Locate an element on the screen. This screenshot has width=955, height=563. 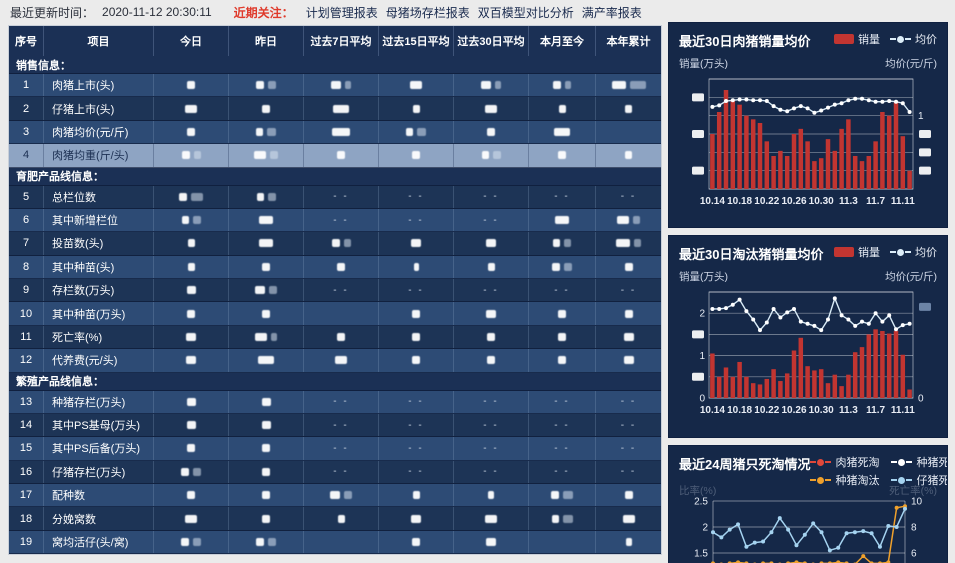
svg-text: 10.18 is located at coordinates (739, 201).